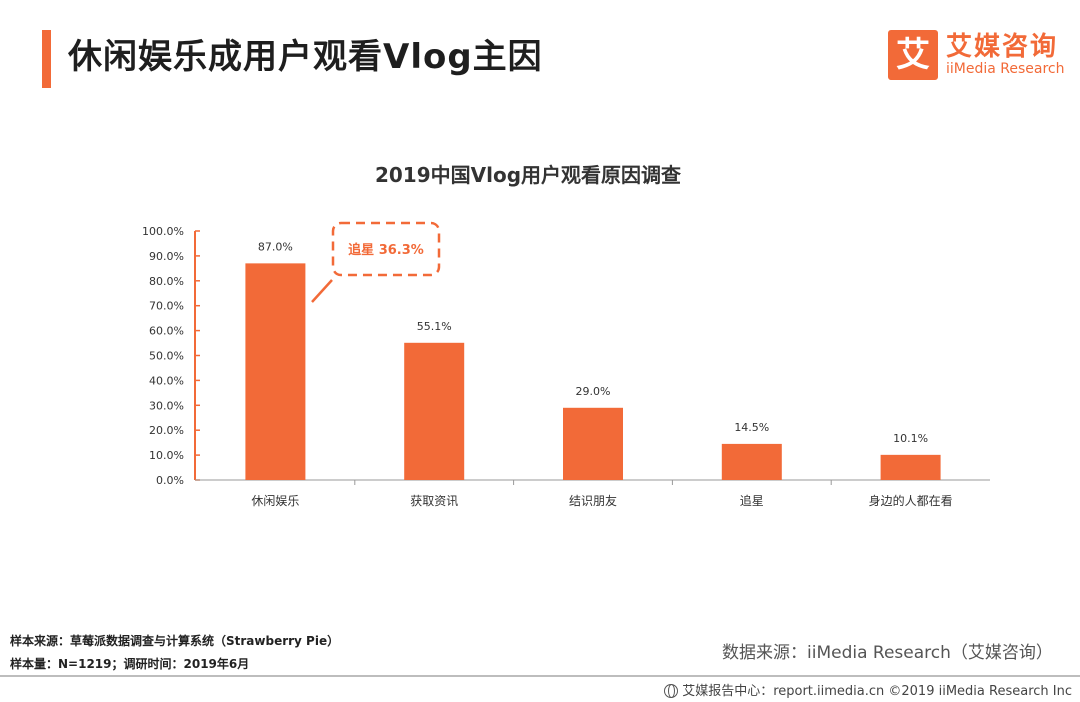 The width and height of the screenshot is (1080, 702). What do you see at coordinates (166, 455) in the screenshot?
I see `y-tick-label: 10.0%` at bounding box center [166, 455].